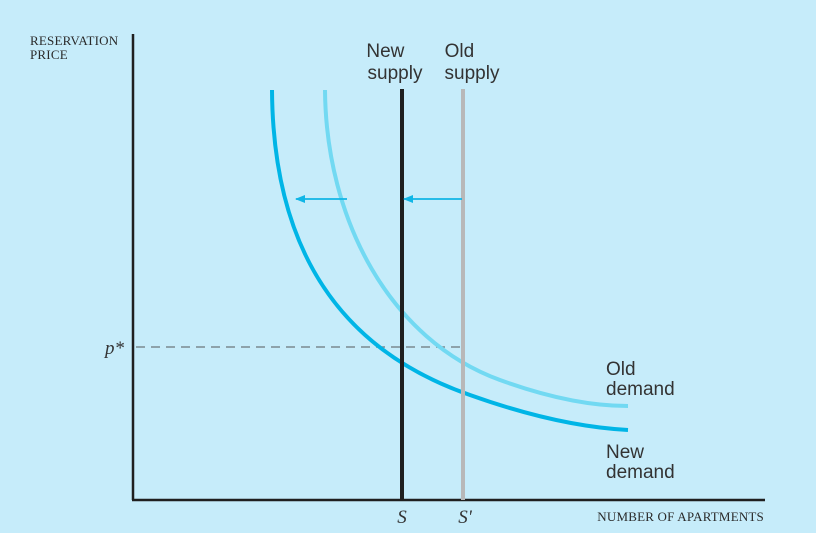 This screenshot has height=533, width=816. What do you see at coordinates (640, 379) in the screenshot?
I see `old-demand-label: Old demand` at bounding box center [640, 379].